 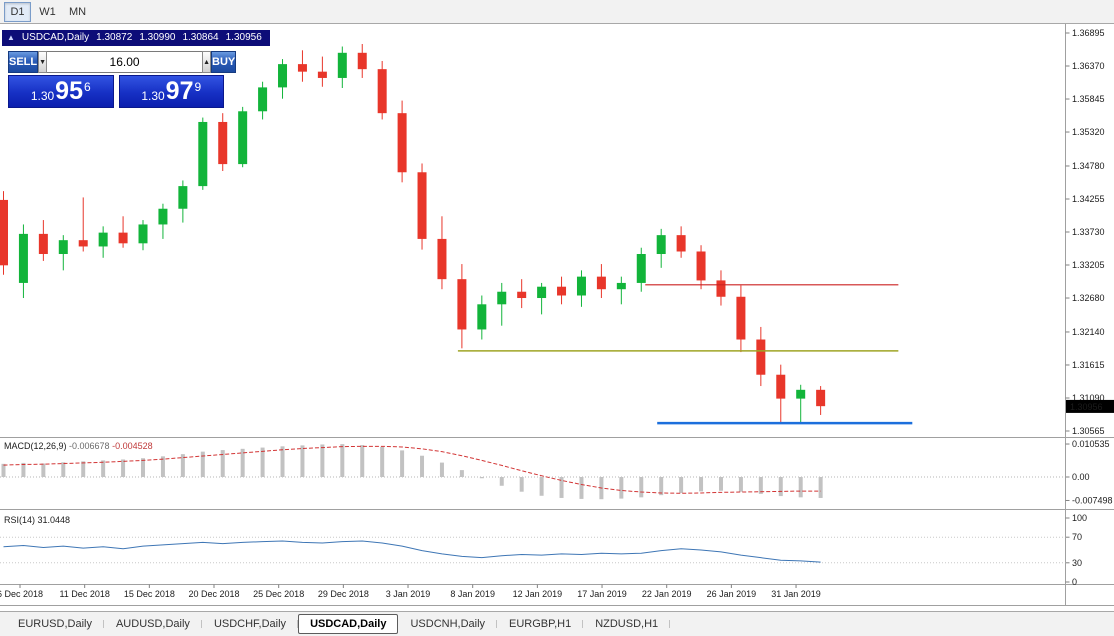 I want to click on svg-text: 1.33205, so click(x=1088, y=265).